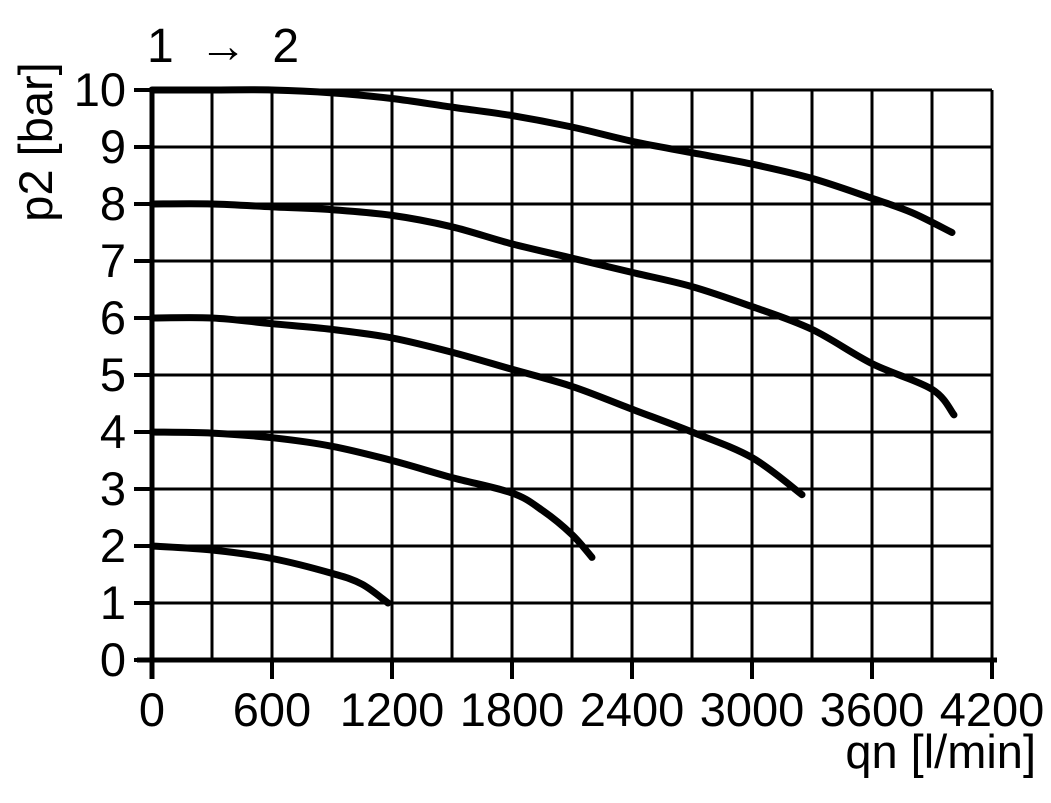 This screenshot has height=803, width=1051. I want to click on y-tick-label: 0, so click(113, 659).